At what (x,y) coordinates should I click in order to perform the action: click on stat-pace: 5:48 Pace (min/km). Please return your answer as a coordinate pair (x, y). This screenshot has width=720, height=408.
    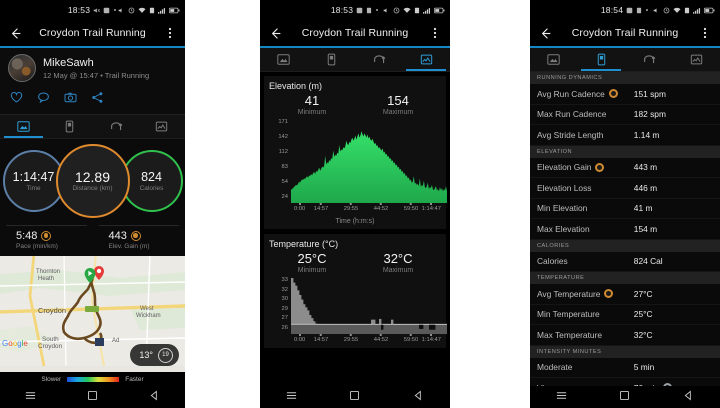
    Looking at the image, I should click on (46, 237).